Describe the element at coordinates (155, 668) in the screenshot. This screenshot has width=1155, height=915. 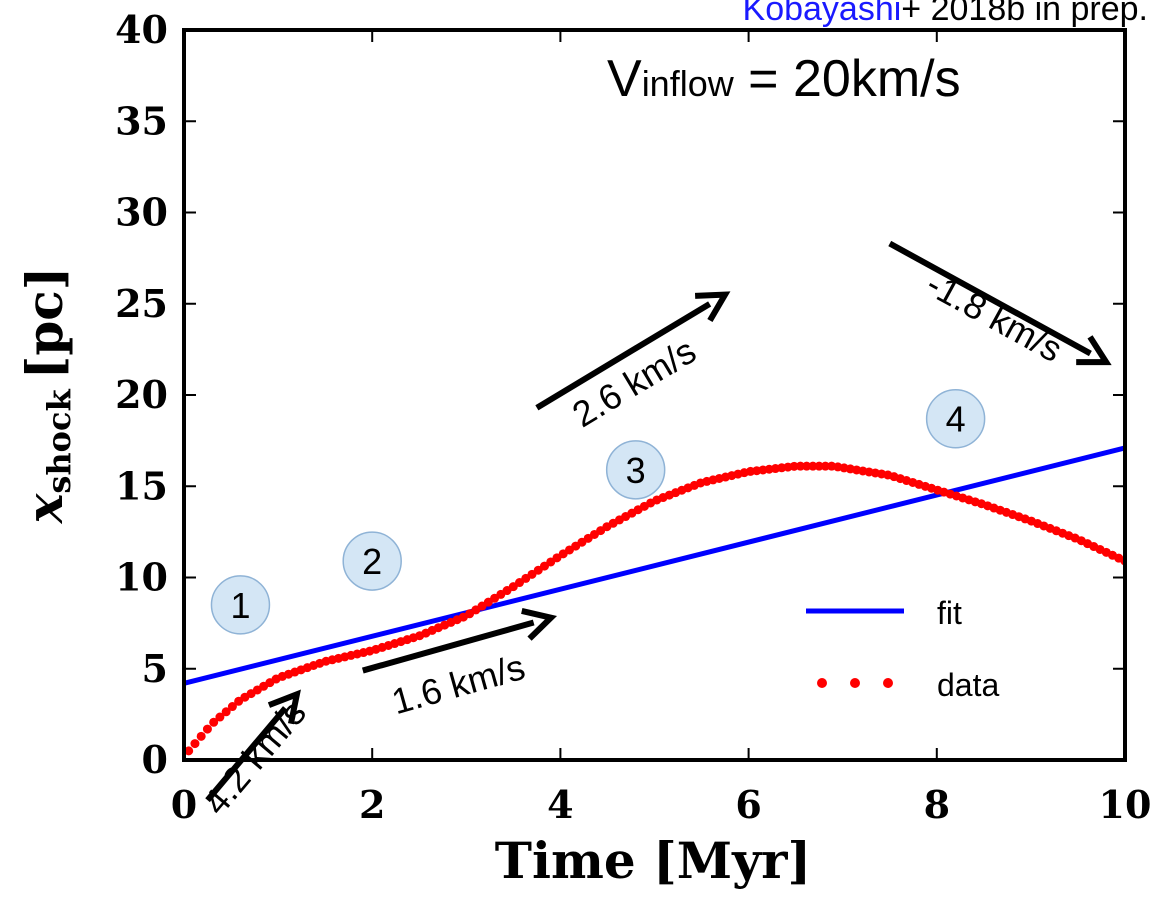
I see `y-tick-label: 5` at that location.